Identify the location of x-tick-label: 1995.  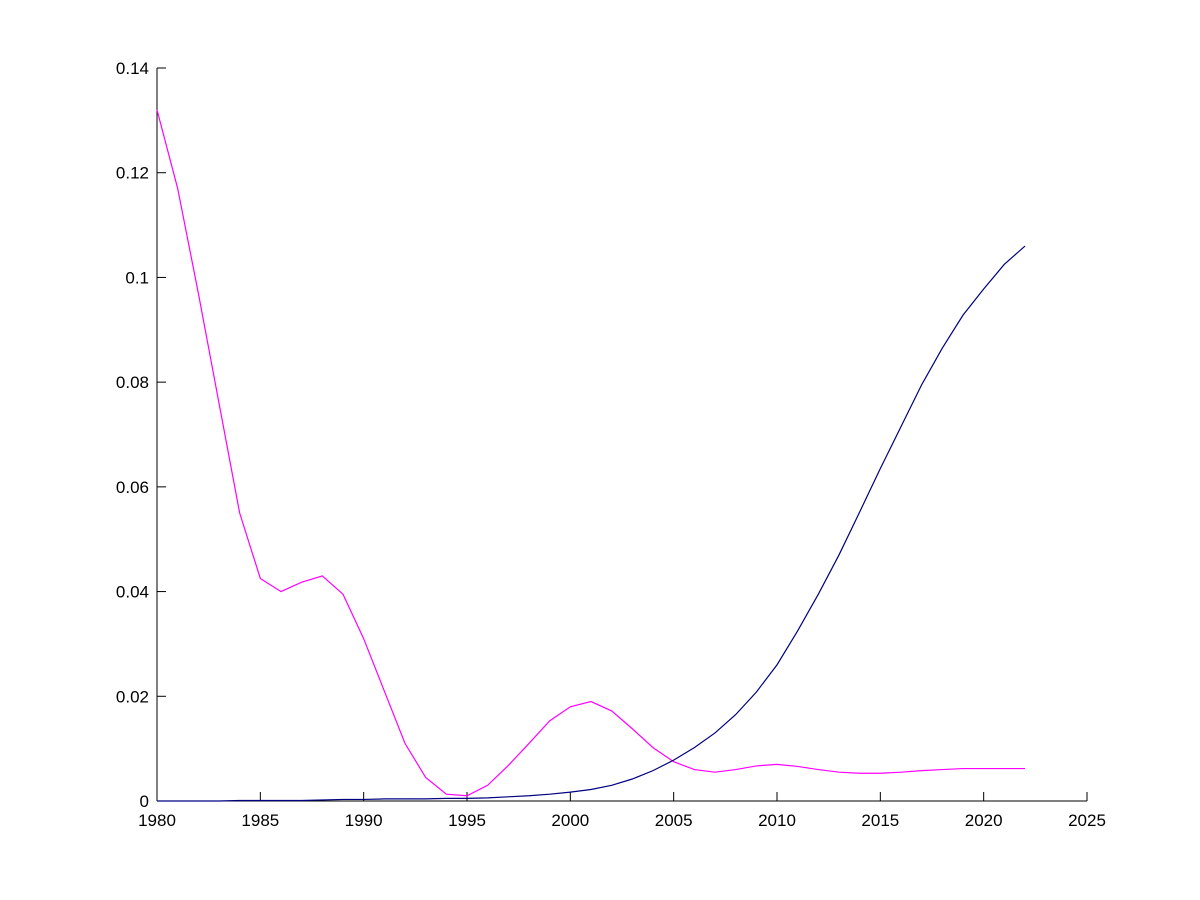
(467, 820).